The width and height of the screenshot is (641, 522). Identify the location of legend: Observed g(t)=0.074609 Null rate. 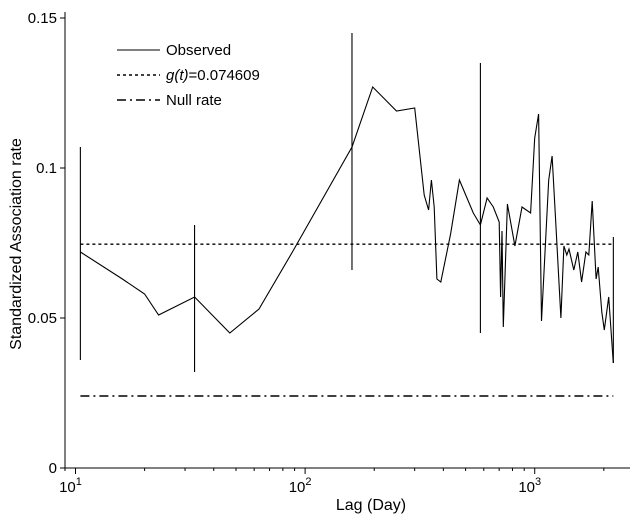
(188, 75).